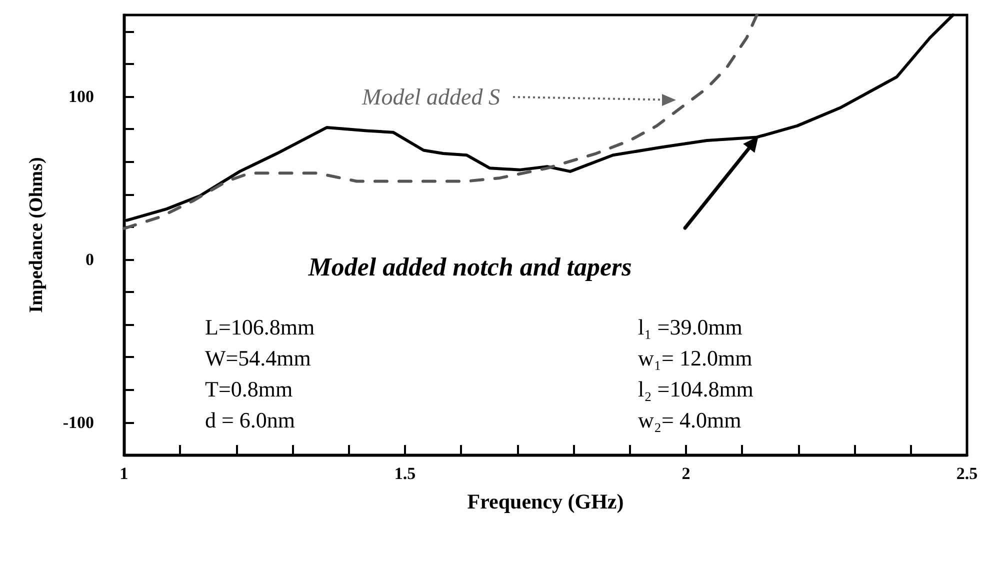 This screenshot has height=573, width=994. What do you see at coordinates (545, 502) in the screenshot?
I see `x-axis-title: Frequency (GHz)` at bounding box center [545, 502].